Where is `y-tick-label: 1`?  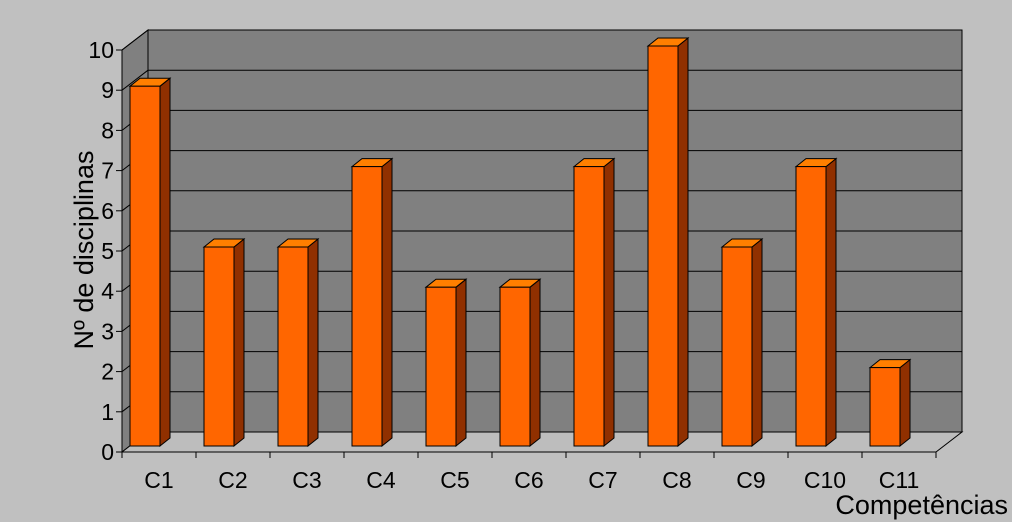 y-tick-label: 1 is located at coordinates (107, 412).